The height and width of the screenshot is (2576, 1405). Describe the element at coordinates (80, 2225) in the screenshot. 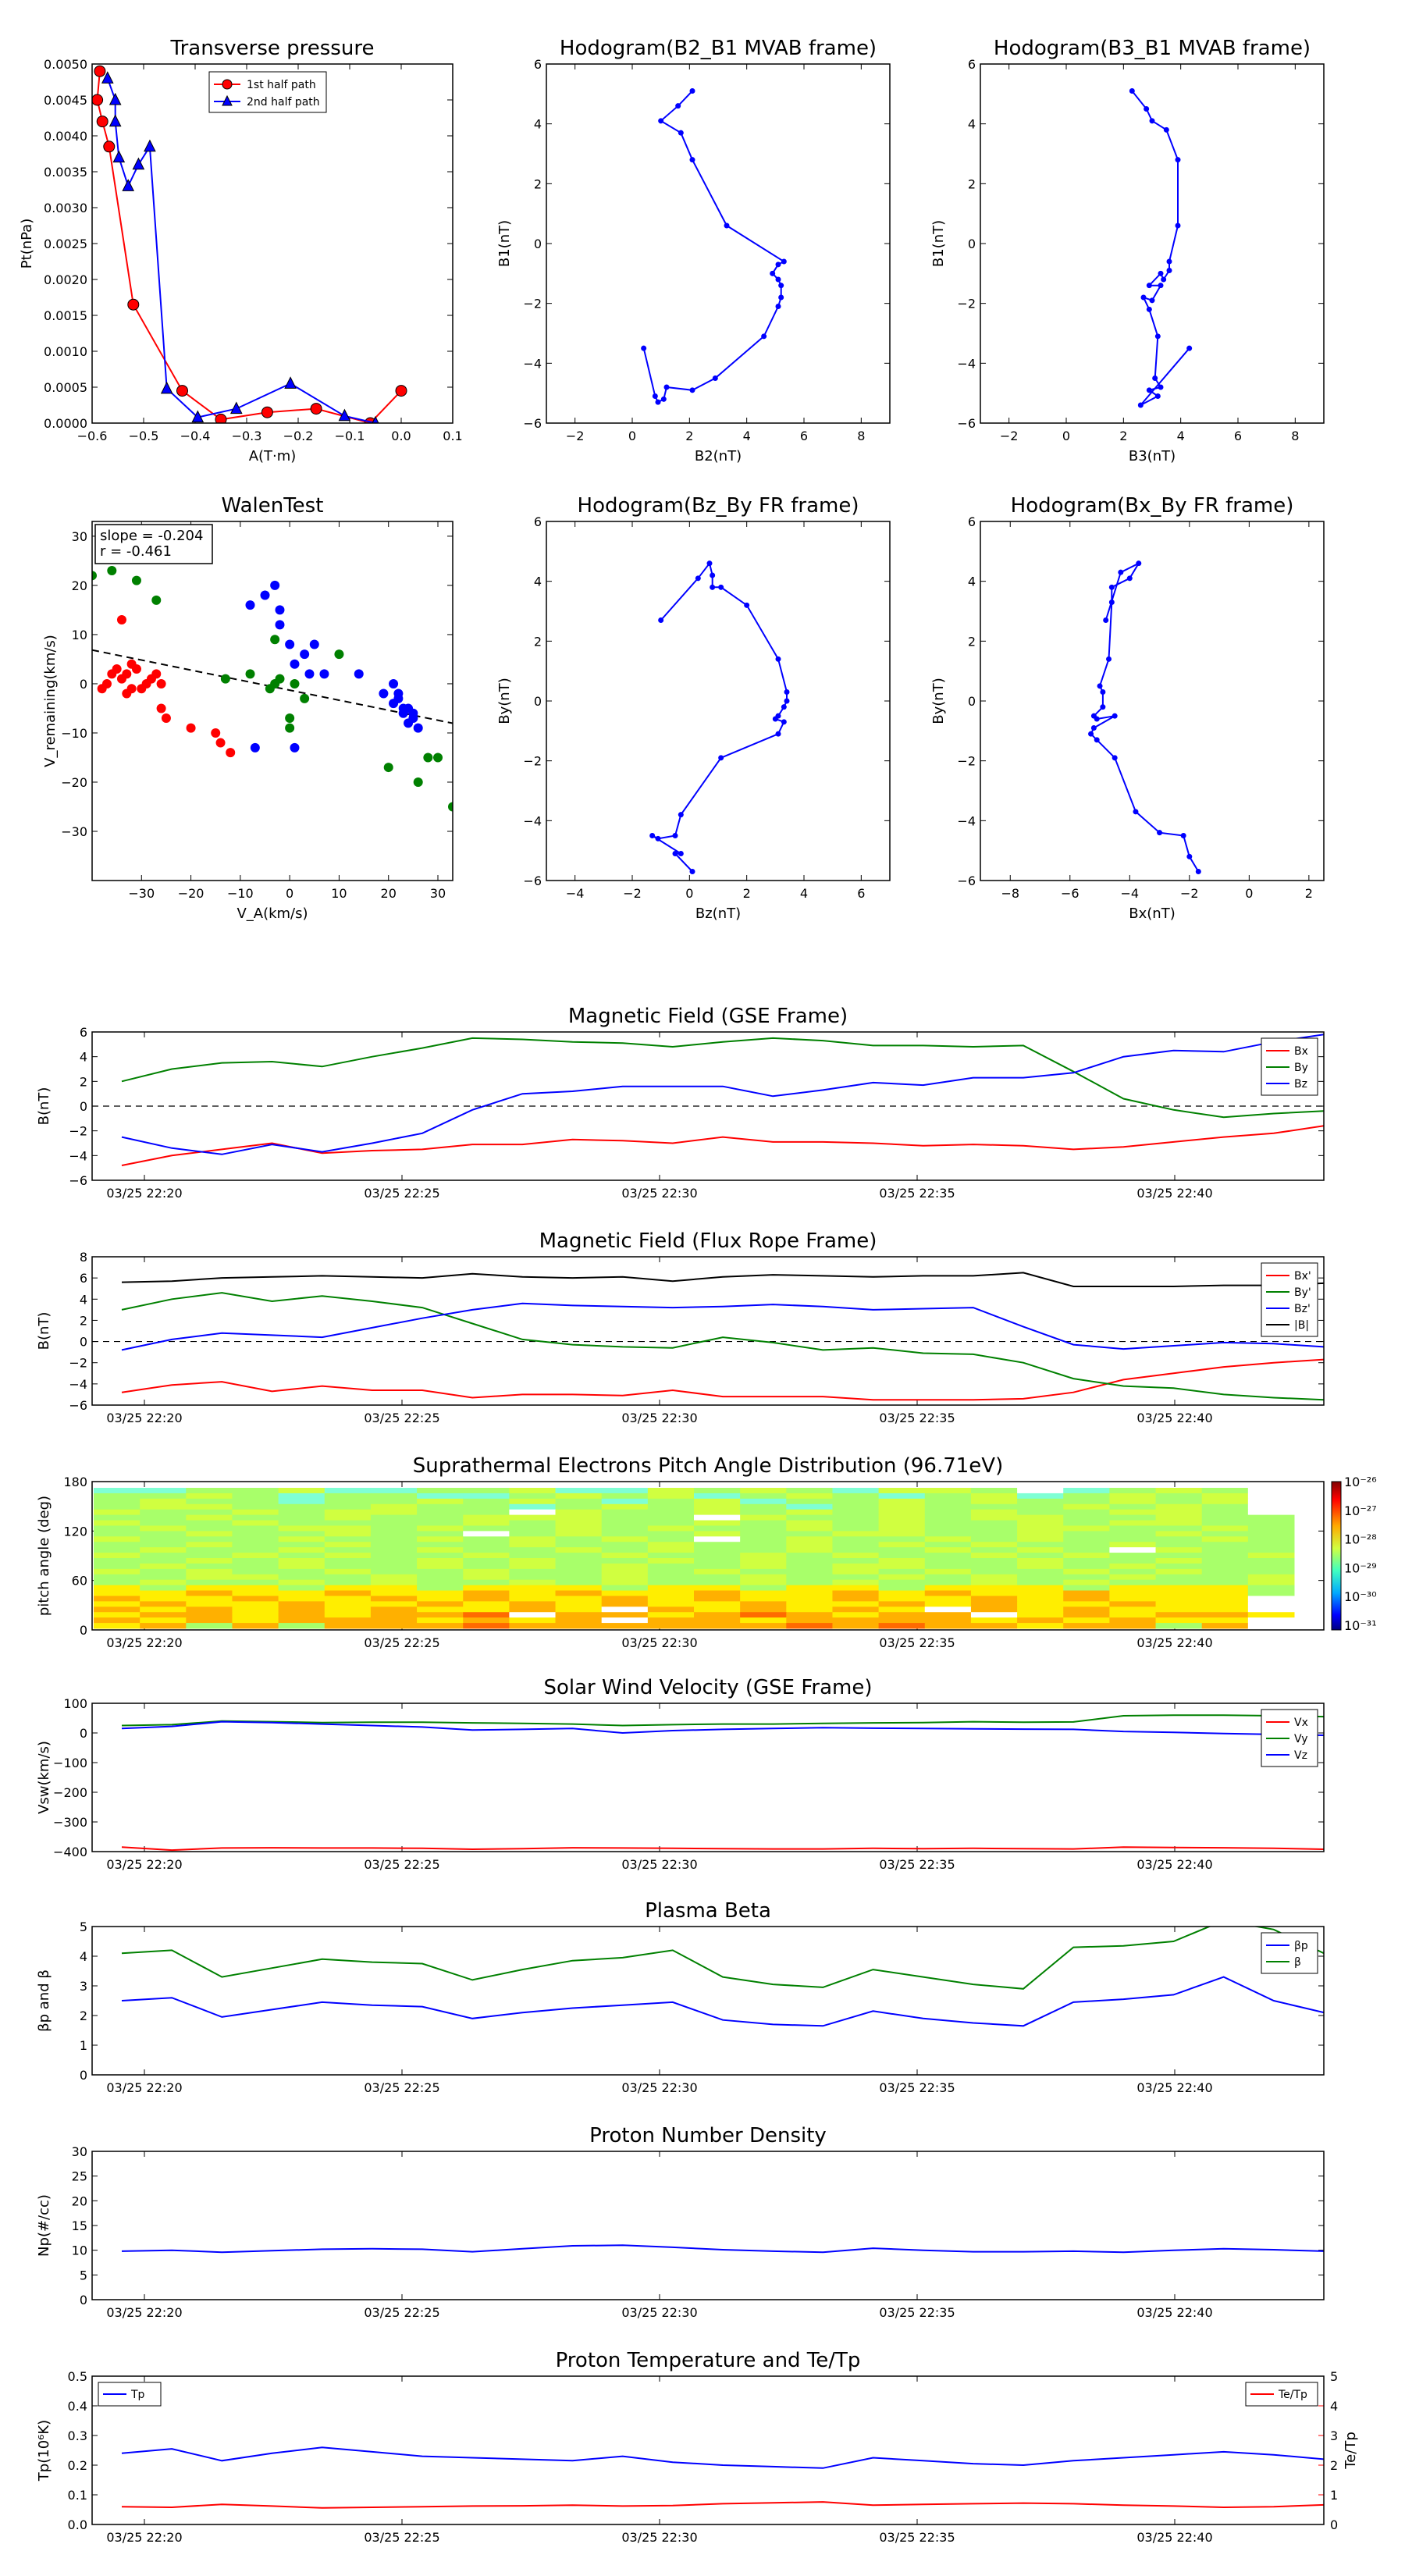

I see `y-tick-label: 15` at that location.